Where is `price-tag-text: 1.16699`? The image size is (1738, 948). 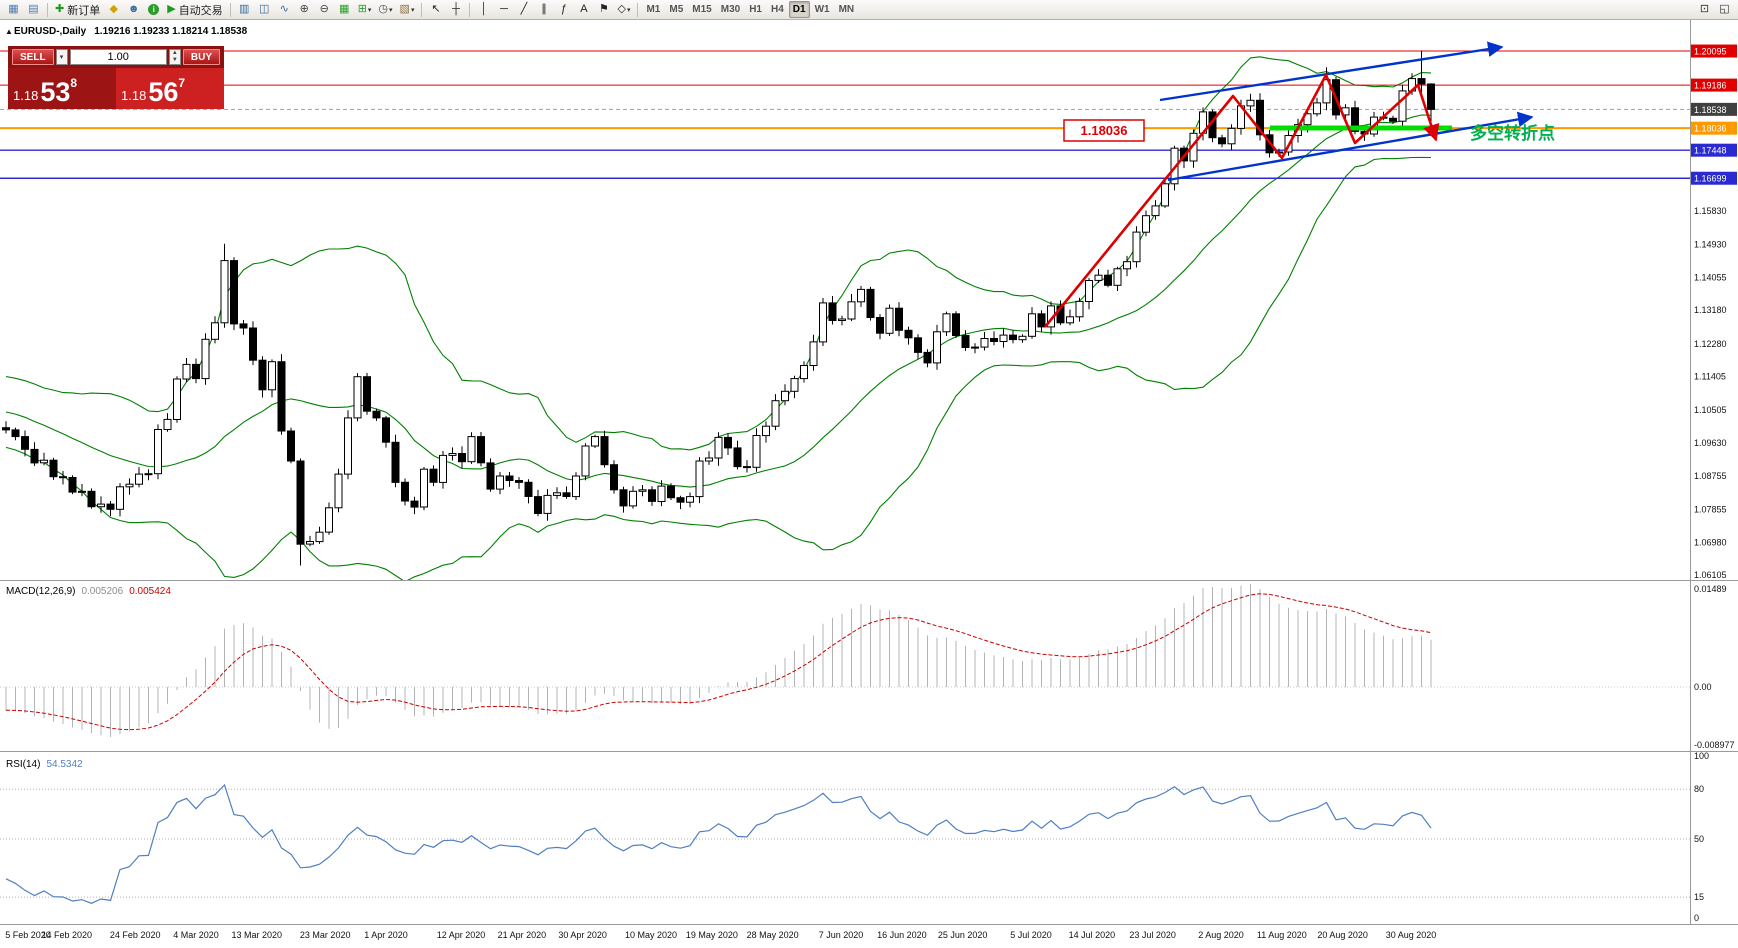
price-tag-text: 1.16699 is located at coordinates (1710, 179).